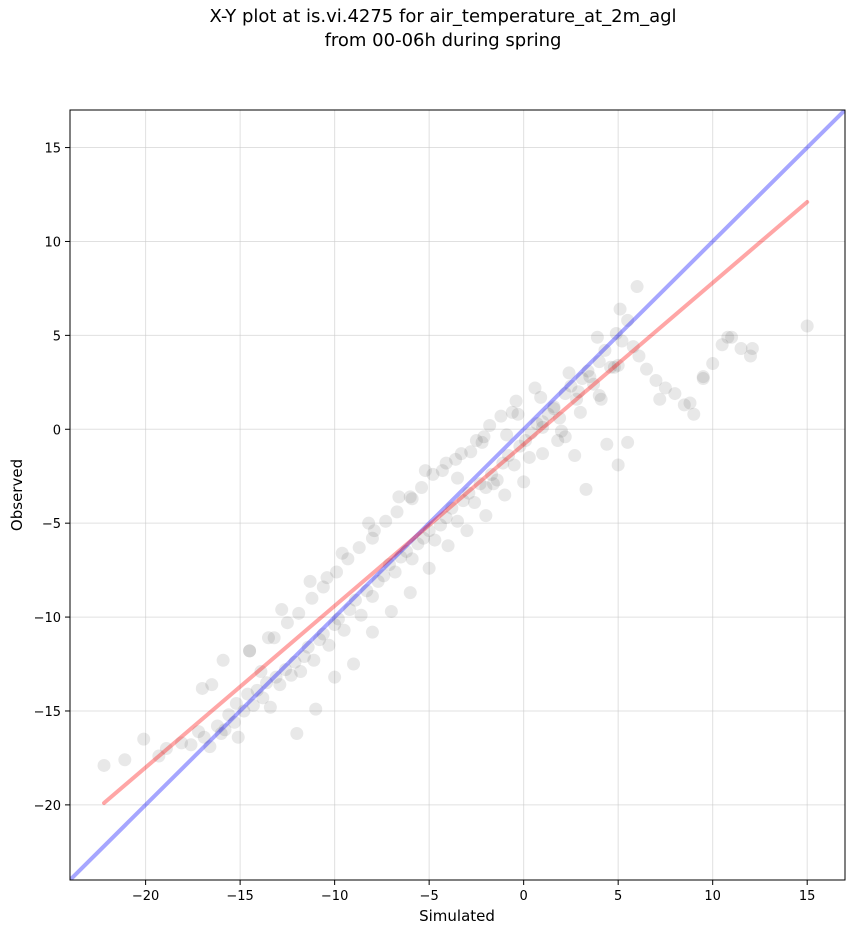  What do you see at coordinates (47, 712) in the screenshot?
I see `y-tick-label: −15` at bounding box center [47, 712].